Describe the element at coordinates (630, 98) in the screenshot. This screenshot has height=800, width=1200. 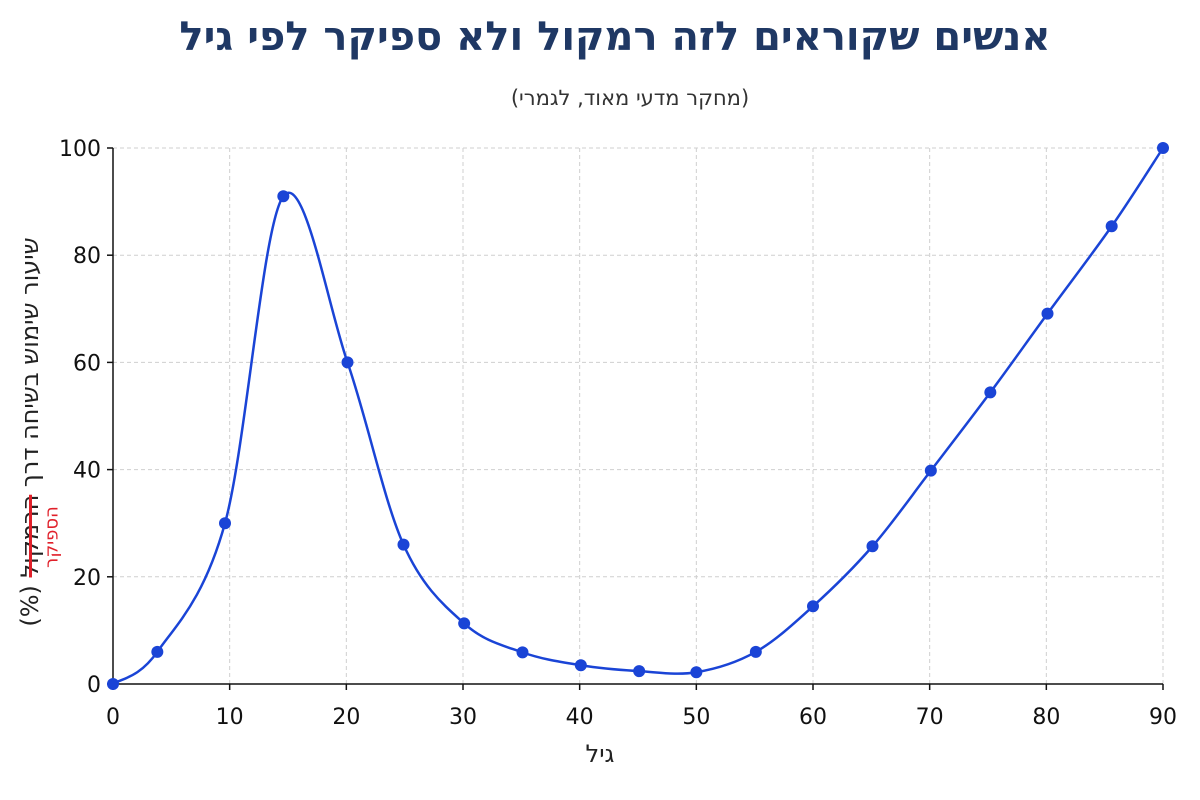
I see `chart-subtitle: (מחקר מדעי מאוד, לגמרי)` at that location.